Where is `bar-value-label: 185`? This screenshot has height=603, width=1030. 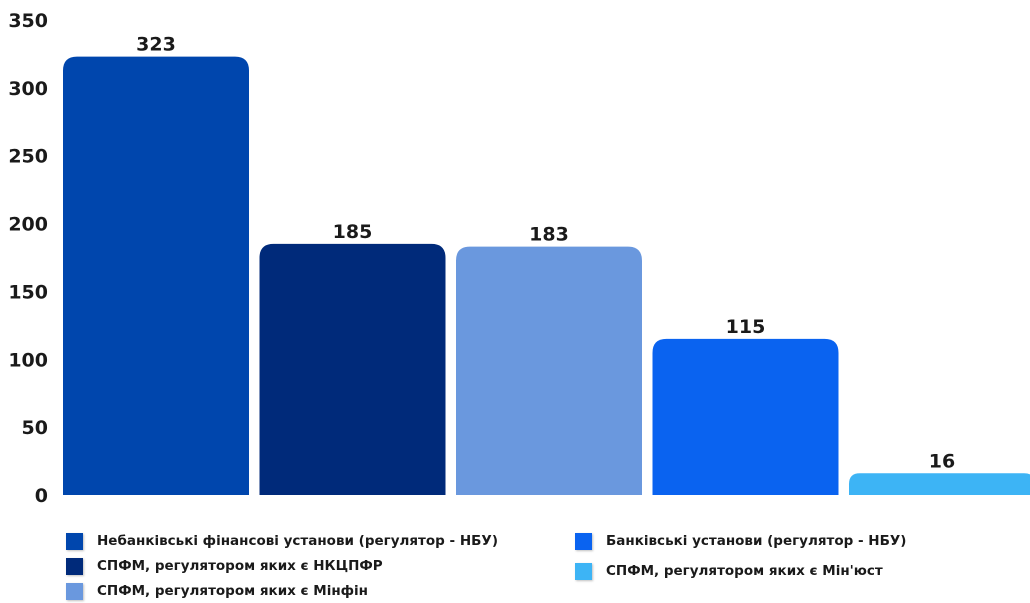
bar-value-label: 185 is located at coordinates (353, 232).